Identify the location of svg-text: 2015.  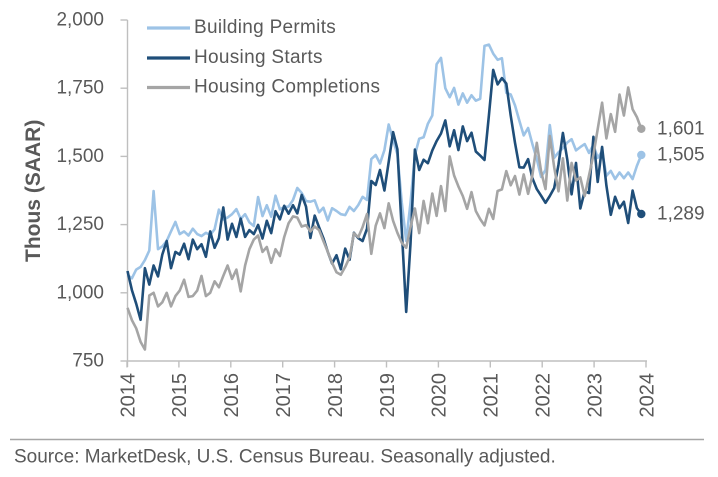
(180, 395).